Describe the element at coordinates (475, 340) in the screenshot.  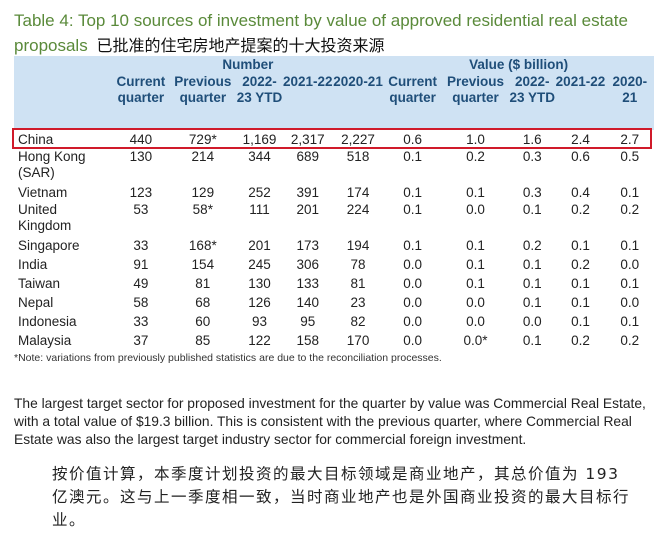
I see `table-cell: 0.0*` at that location.